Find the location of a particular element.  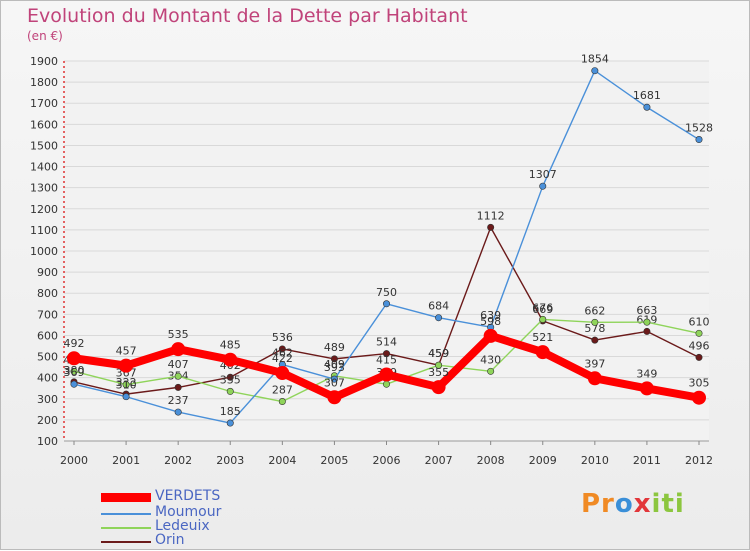

legend-label-ledeuix: Ledeuix is located at coordinates (182, 526).